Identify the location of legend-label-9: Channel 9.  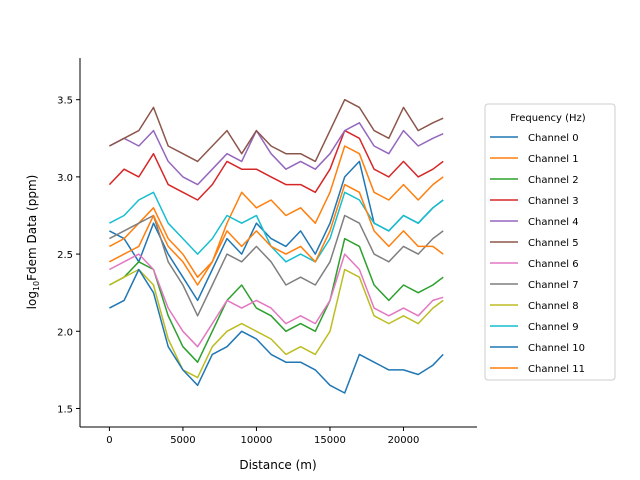
(553, 327).